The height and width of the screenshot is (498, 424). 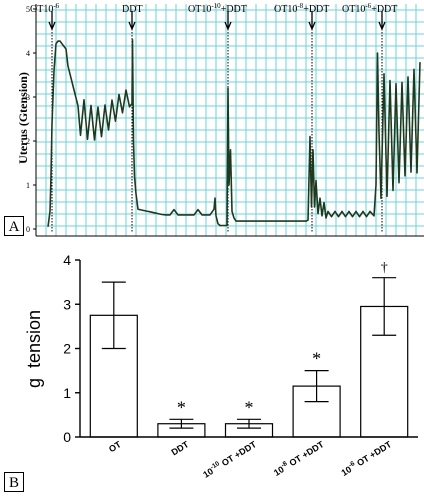 What do you see at coordinates (384, 268) in the screenshot?
I see `significance-marker: †` at bounding box center [384, 268].